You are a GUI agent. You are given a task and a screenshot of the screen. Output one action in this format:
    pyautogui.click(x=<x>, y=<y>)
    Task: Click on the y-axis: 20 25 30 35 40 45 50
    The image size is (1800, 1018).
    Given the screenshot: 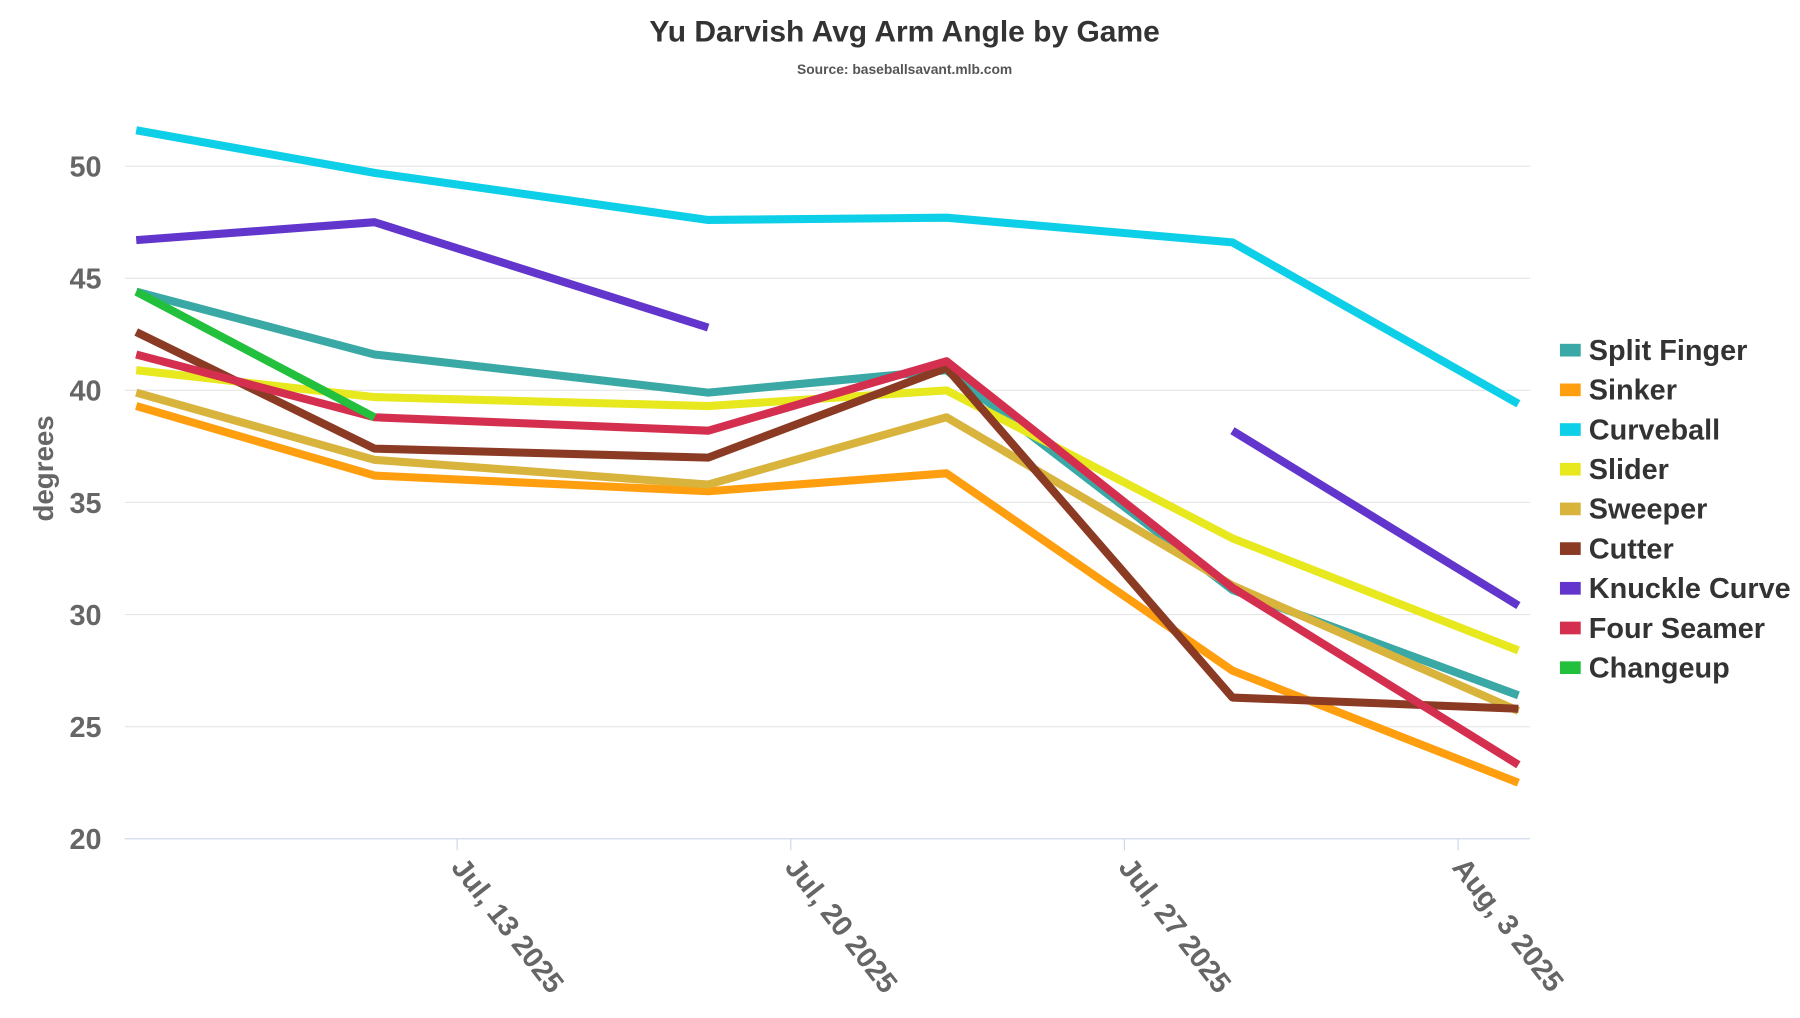 What is the action you would take?
    pyautogui.click(x=86, y=504)
    